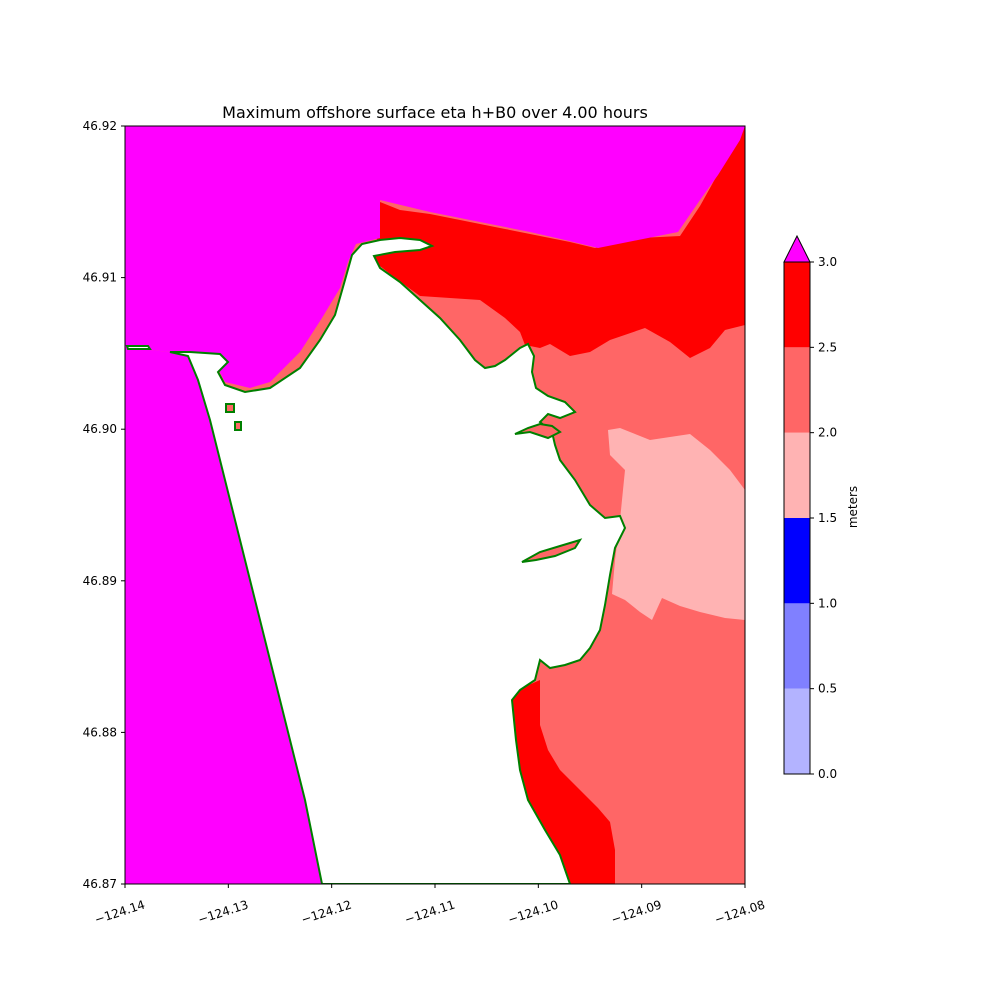  I want to click on colorbar-tick-label: 3.0, so click(827, 262).